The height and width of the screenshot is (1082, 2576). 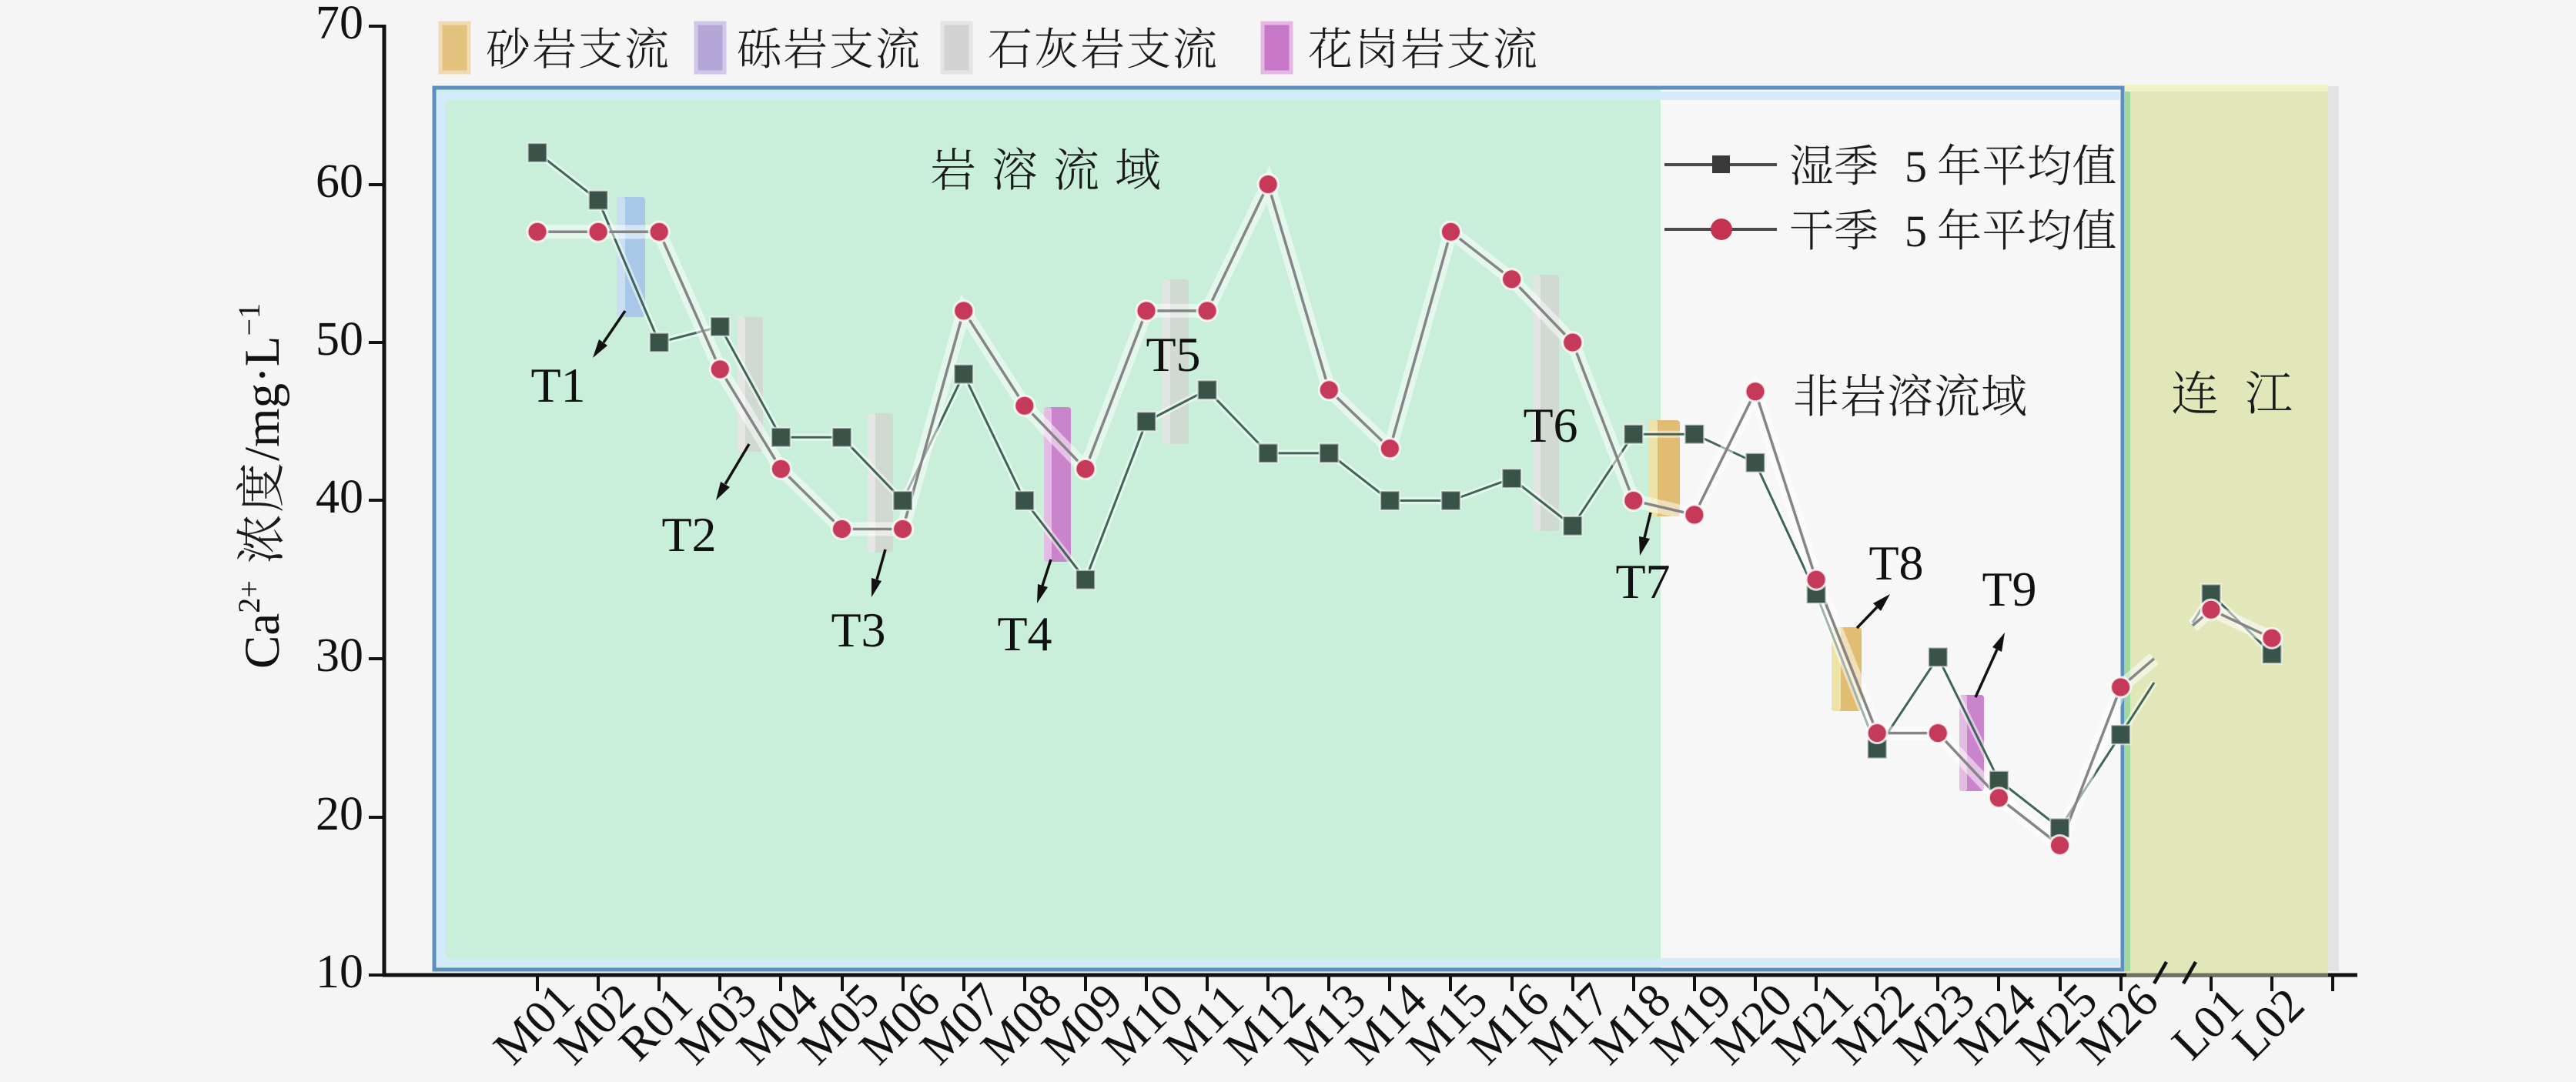 I want to click on svg-text: 50, so click(x=340, y=340).